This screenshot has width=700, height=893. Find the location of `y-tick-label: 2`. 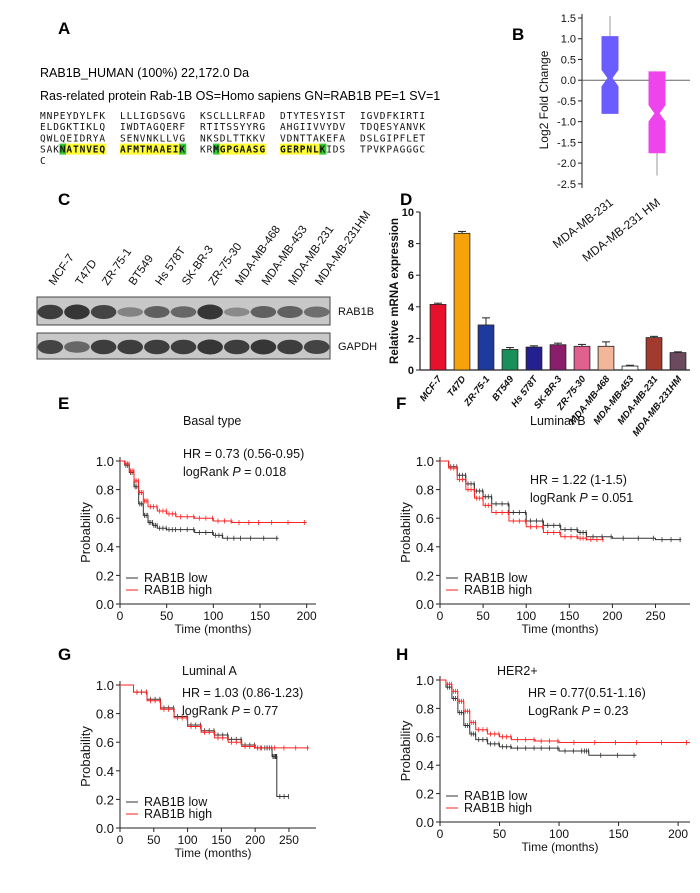

y-tick-label: 2 is located at coordinates (411, 339).